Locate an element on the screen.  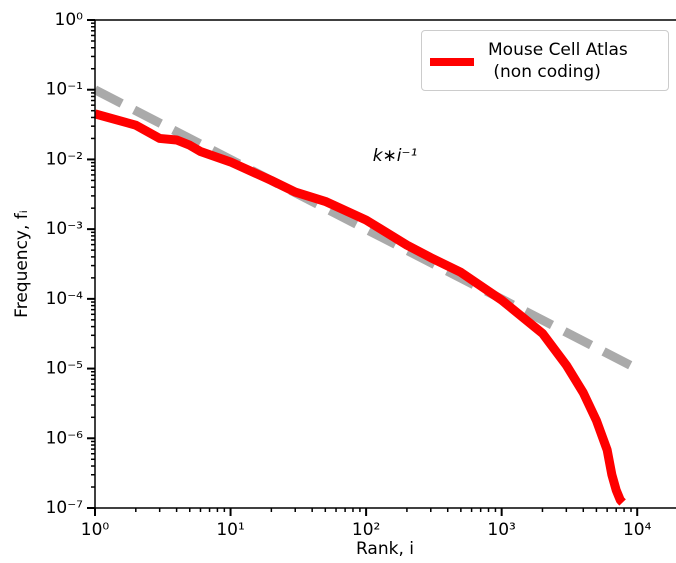
x-tick-label: 10² is located at coordinates (366, 530).